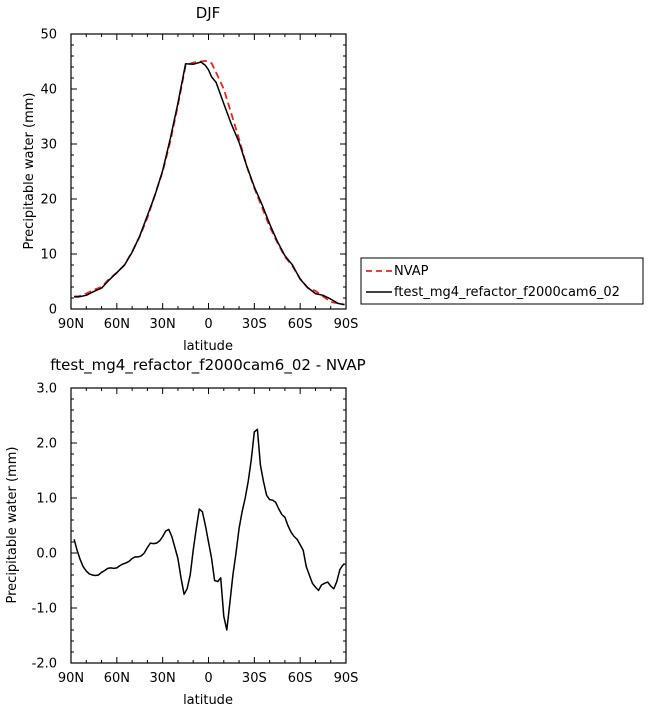 The image size is (649, 711). I want to click on legend-label-model: ftest_mg4_refactor_f2000cam6_02, so click(507, 292).